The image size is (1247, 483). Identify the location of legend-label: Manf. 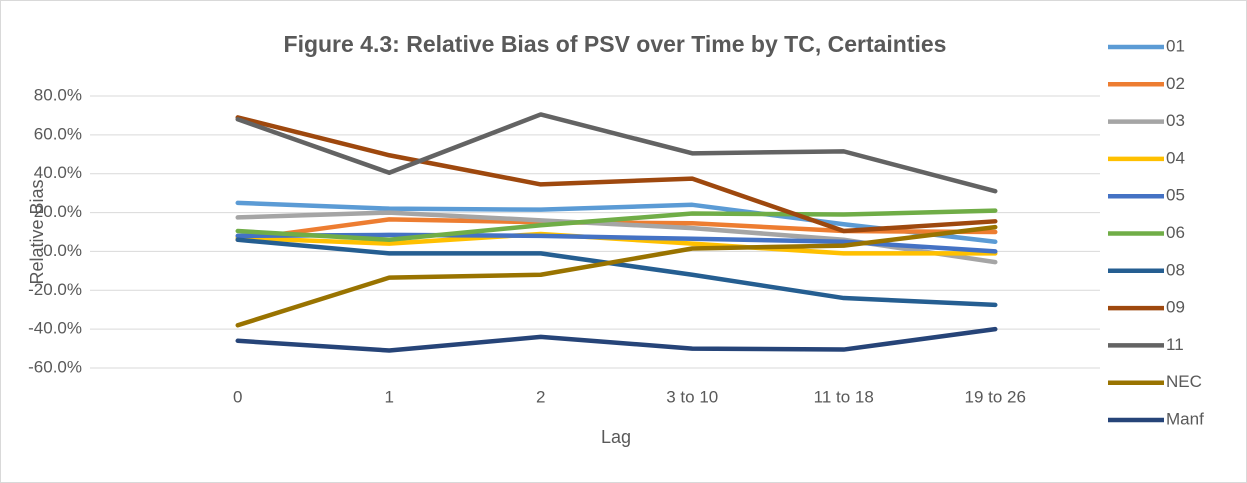
(1185, 418).